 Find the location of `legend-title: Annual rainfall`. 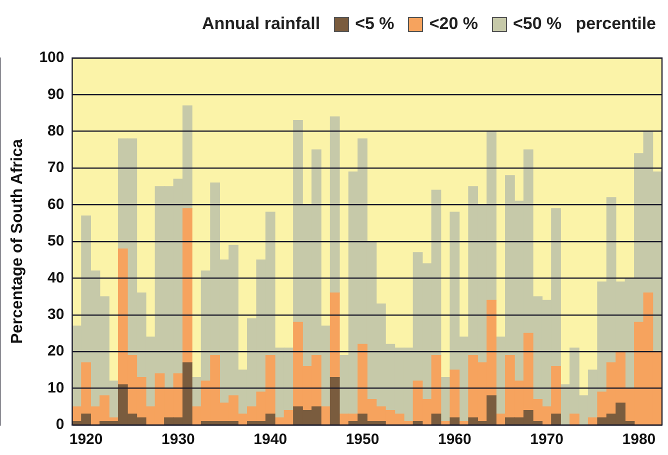

legend-title: Annual rainfall is located at coordinates (261, 24).